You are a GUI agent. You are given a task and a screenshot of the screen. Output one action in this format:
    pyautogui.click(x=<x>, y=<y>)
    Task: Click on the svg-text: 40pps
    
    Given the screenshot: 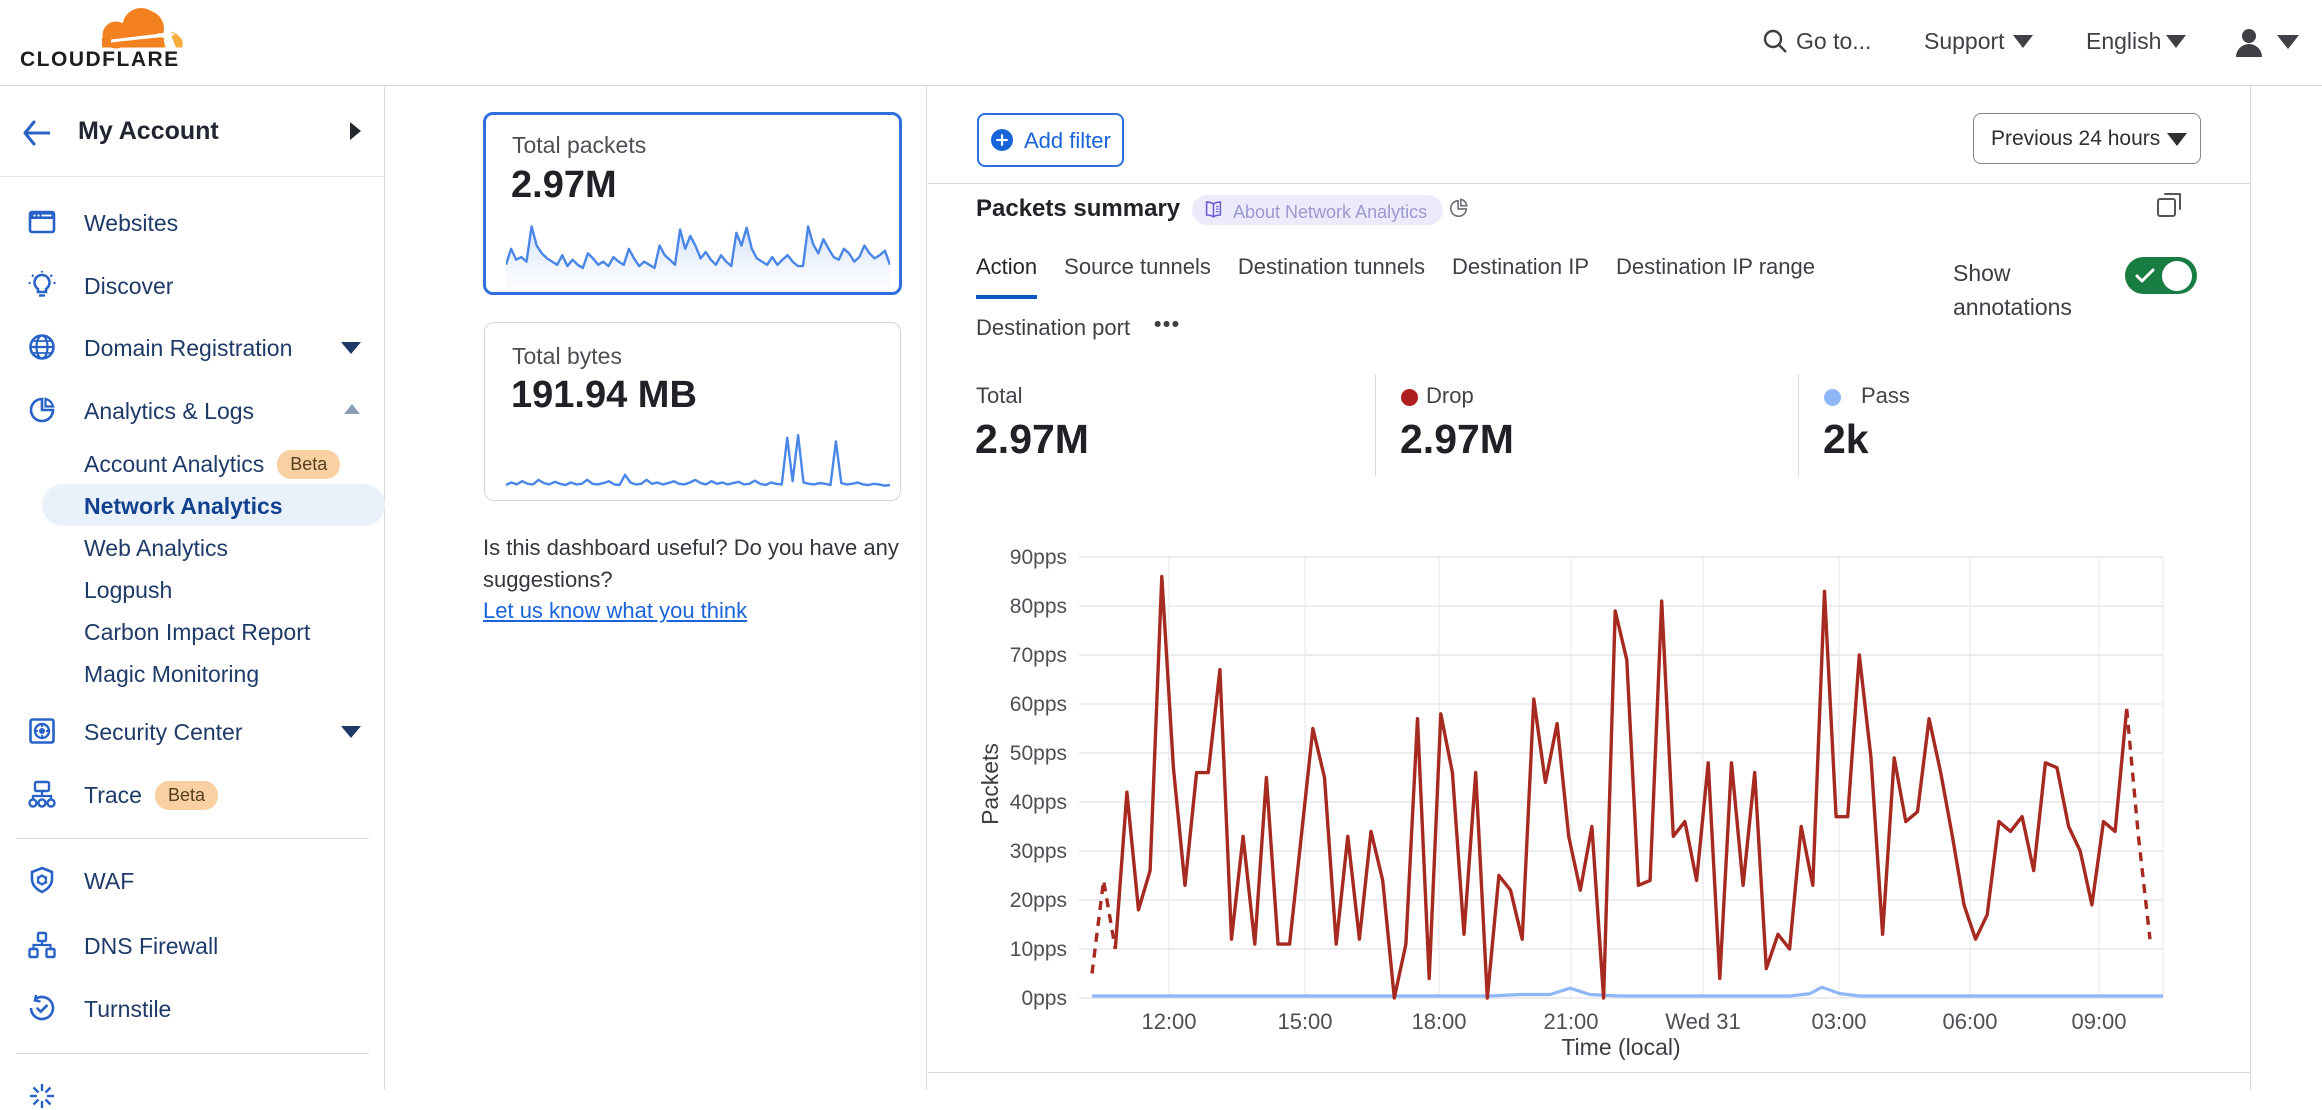 What is the action you would take?
    pyautogui.click(x=1038, y=802)
    